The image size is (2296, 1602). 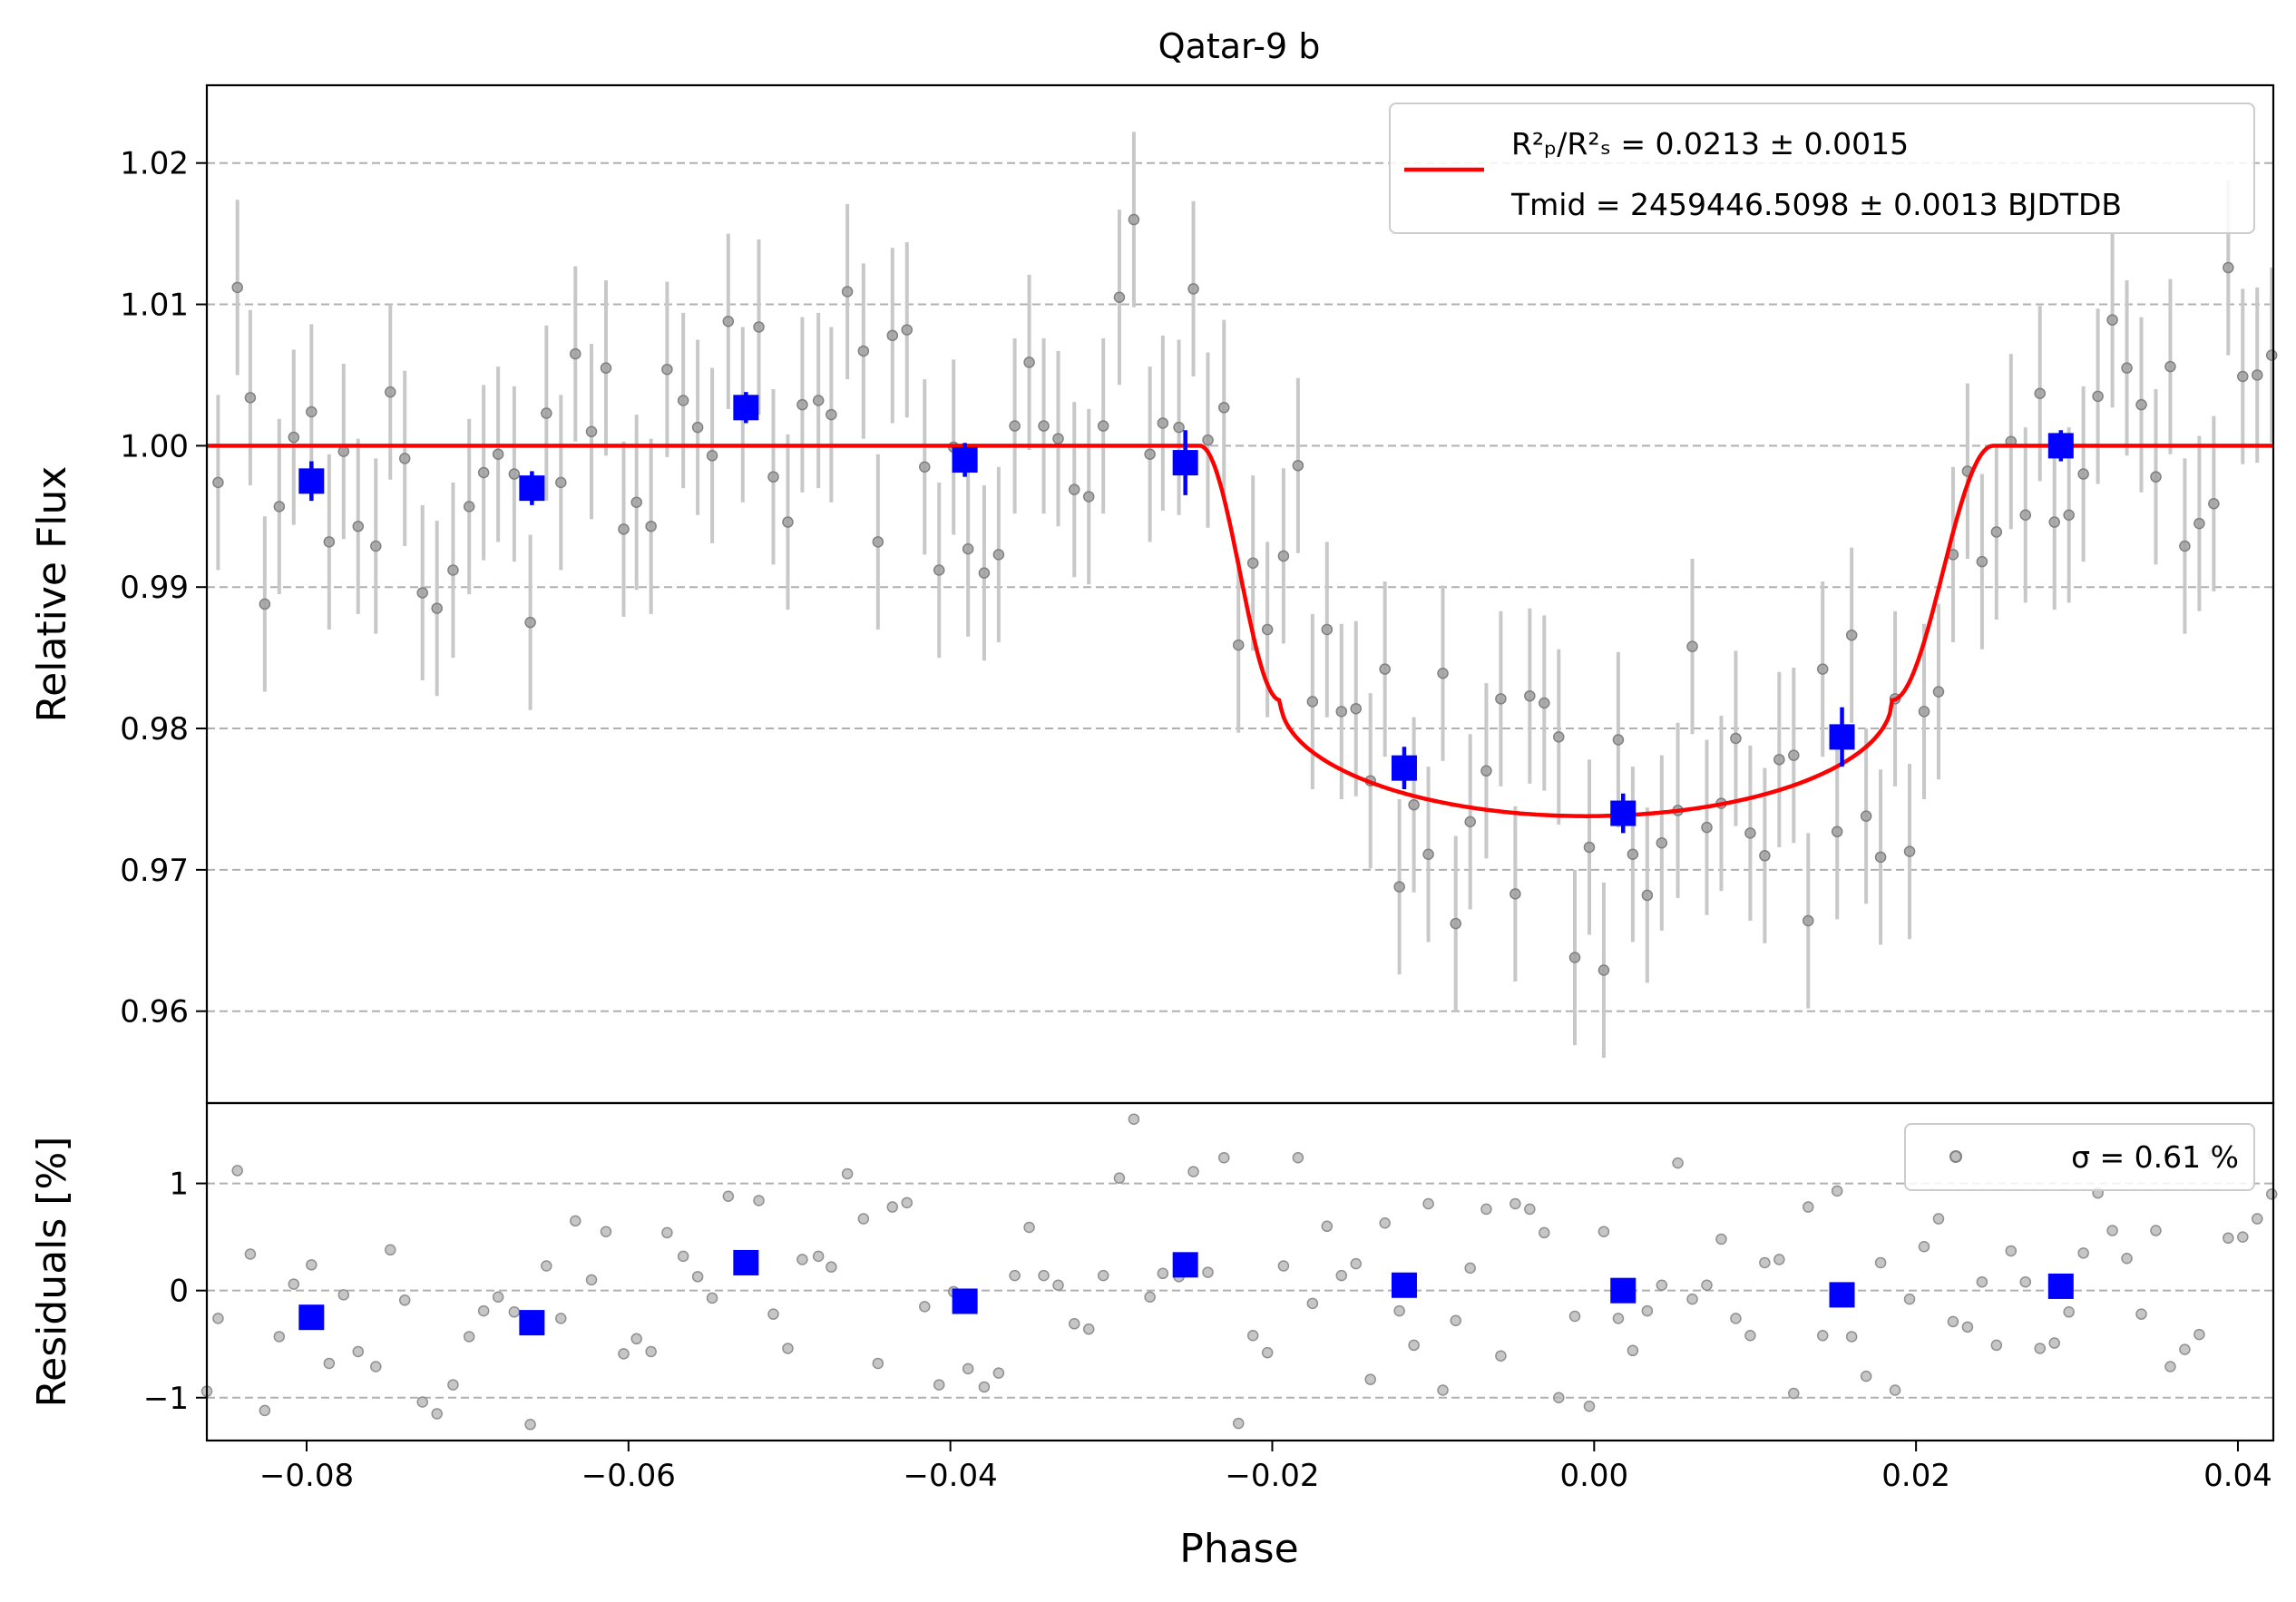 What do you see at coordinates (154, 588) in the screenshot?
I see `top-y-tick-label: 0.99` at bounding box center [154, 588].